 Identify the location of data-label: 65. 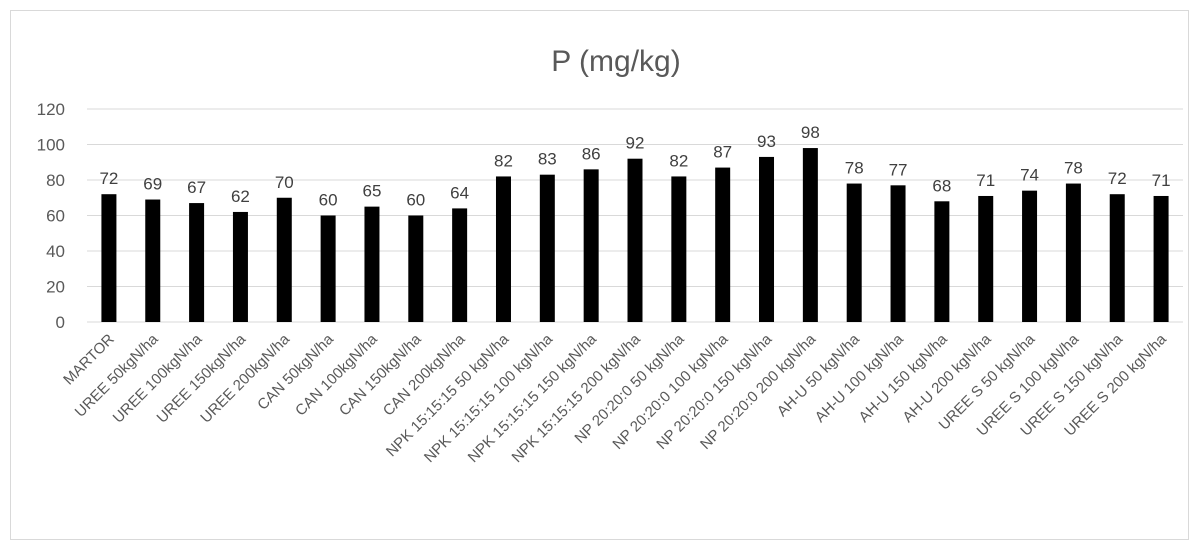
(371, 191).